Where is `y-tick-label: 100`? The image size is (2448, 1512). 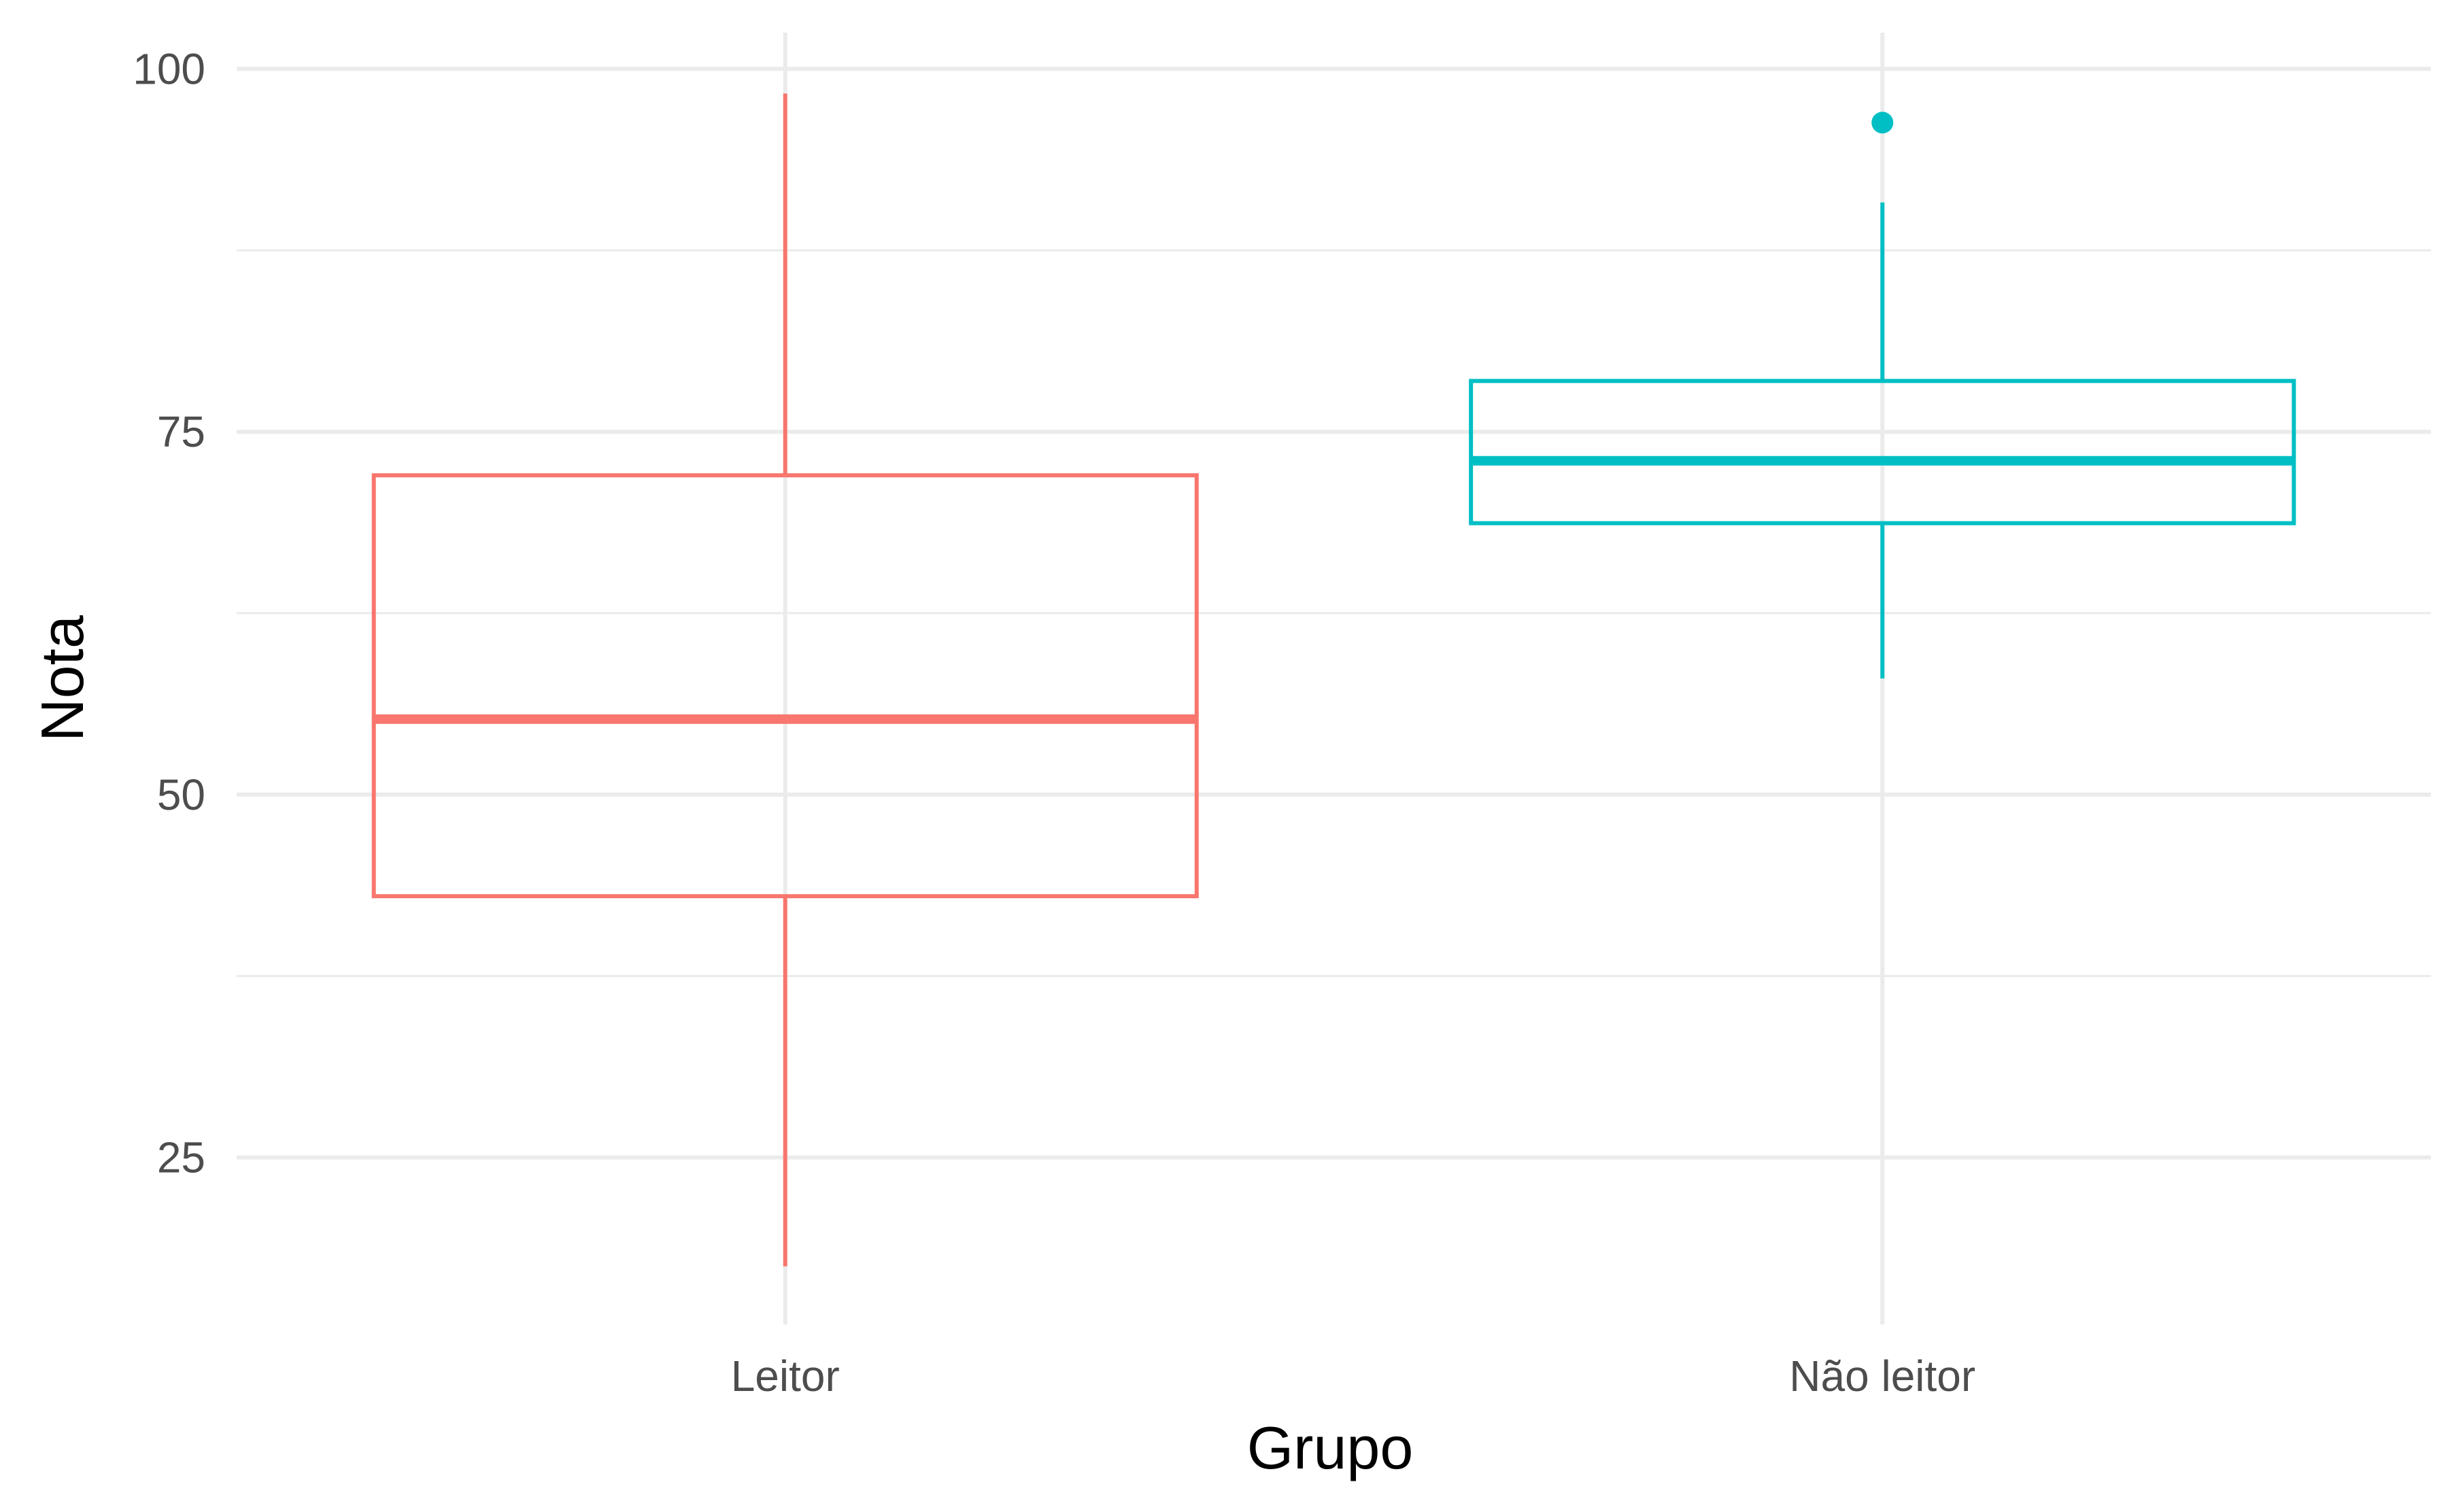 y-tick-label: 100 is located at coordinates (169, 68).